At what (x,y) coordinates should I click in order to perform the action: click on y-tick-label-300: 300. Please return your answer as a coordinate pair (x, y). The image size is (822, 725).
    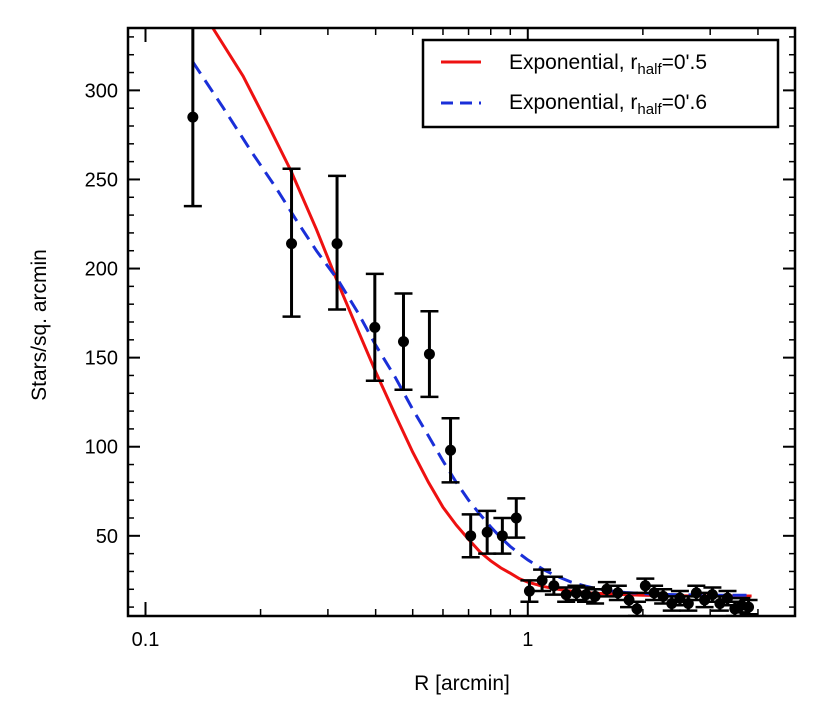
    Looking at the image, I should click on (101, 91).